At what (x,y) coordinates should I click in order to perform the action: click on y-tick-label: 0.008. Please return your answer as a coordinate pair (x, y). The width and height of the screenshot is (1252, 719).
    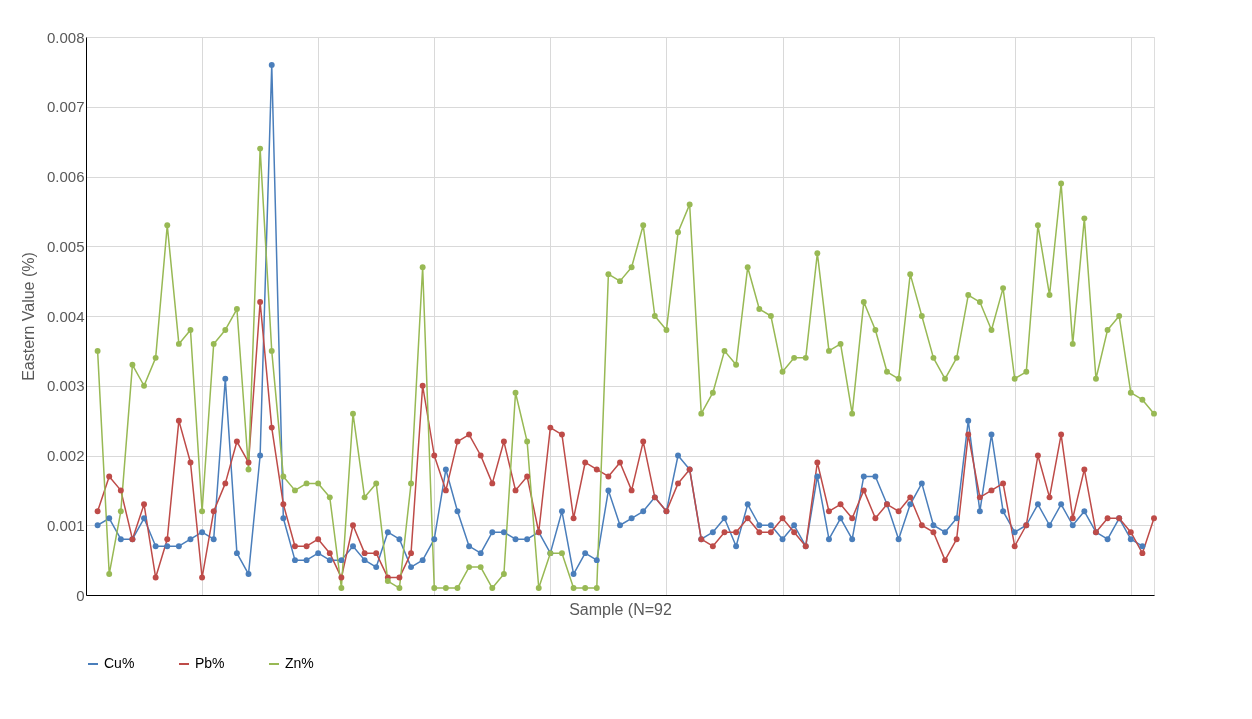
    Looking at the image, I should click on (65, 37).